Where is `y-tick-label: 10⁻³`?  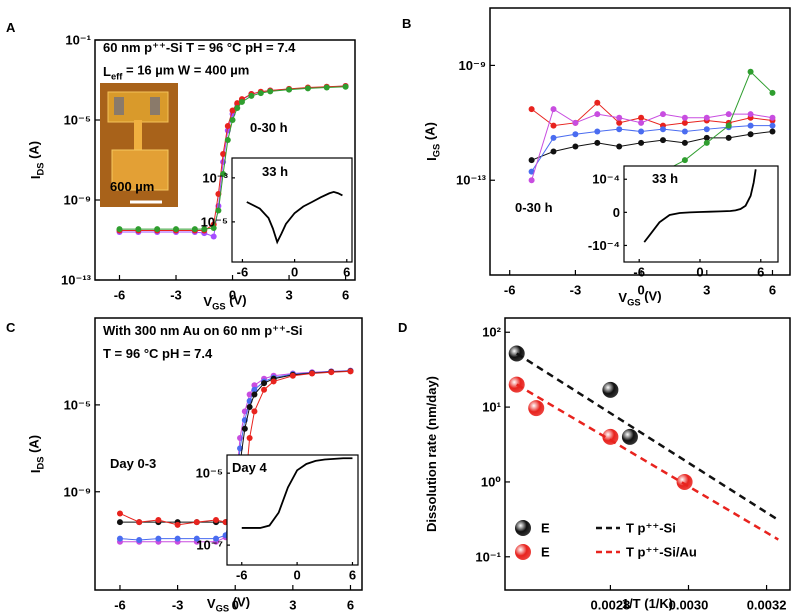
y-tick-label: 10⁻³ is located at coordinates (215, 177).